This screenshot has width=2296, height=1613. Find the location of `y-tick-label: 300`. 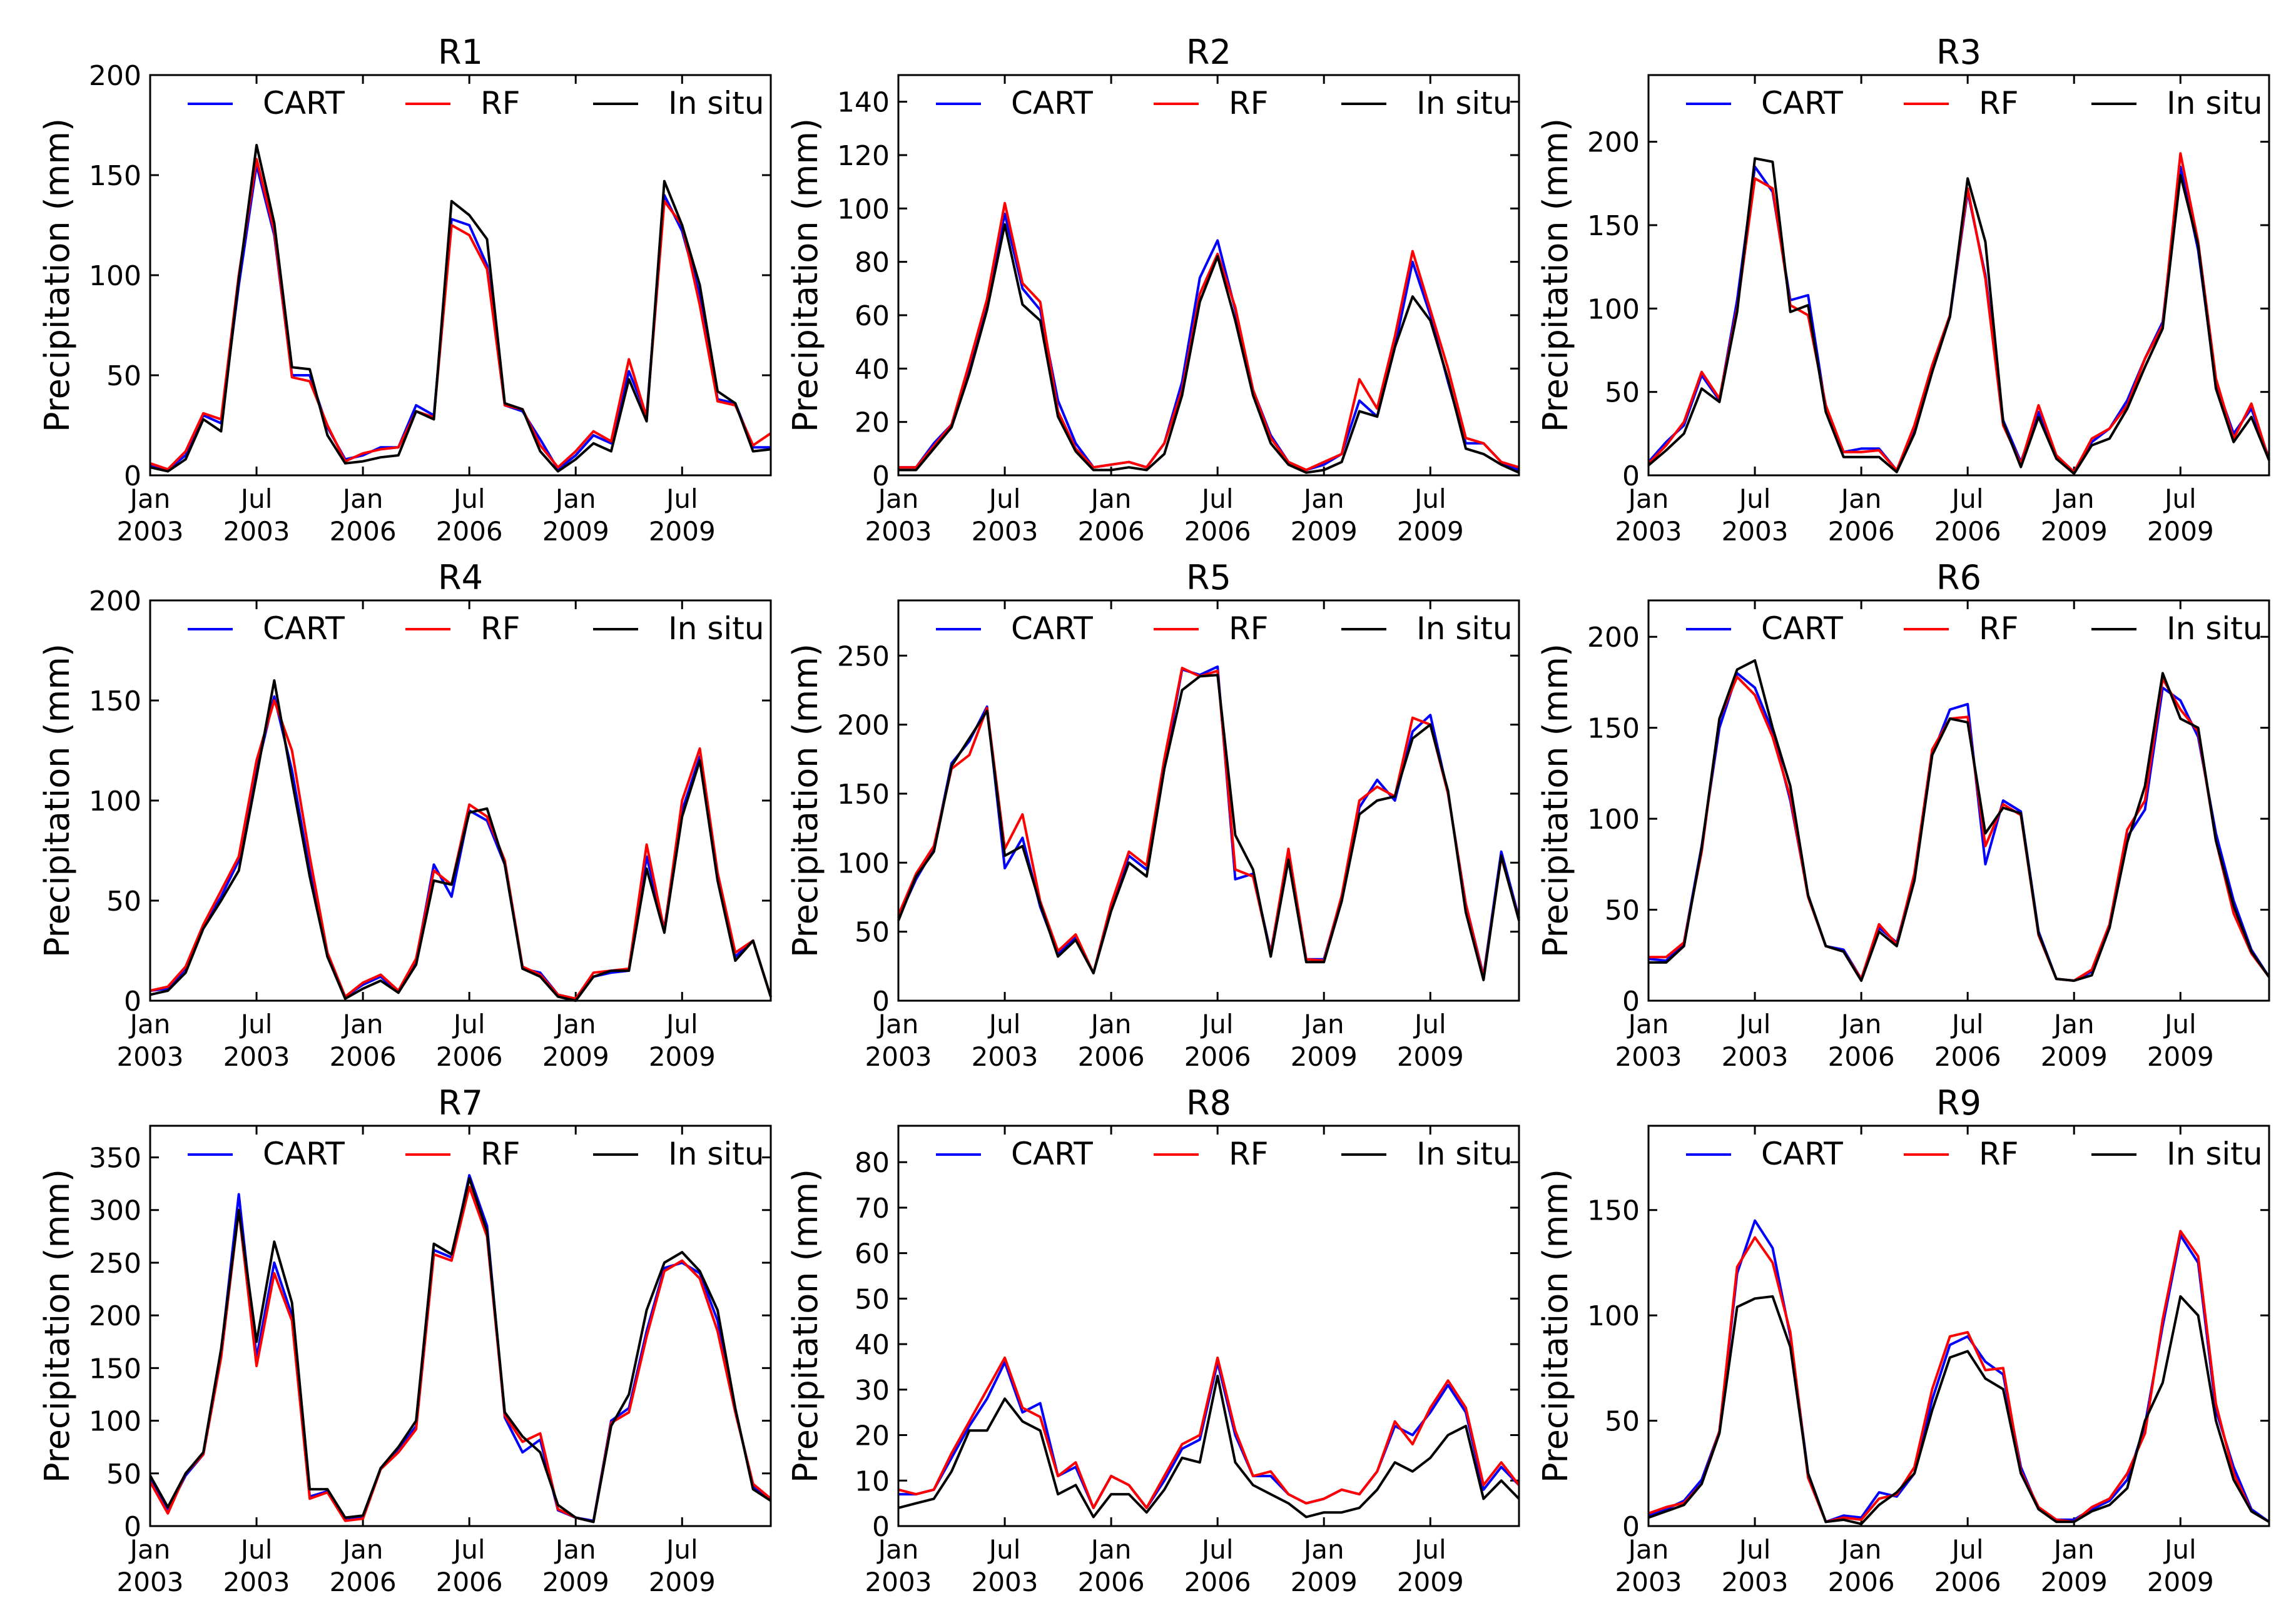

y-tick-label: 300 is located at coordinates (115, 1211).